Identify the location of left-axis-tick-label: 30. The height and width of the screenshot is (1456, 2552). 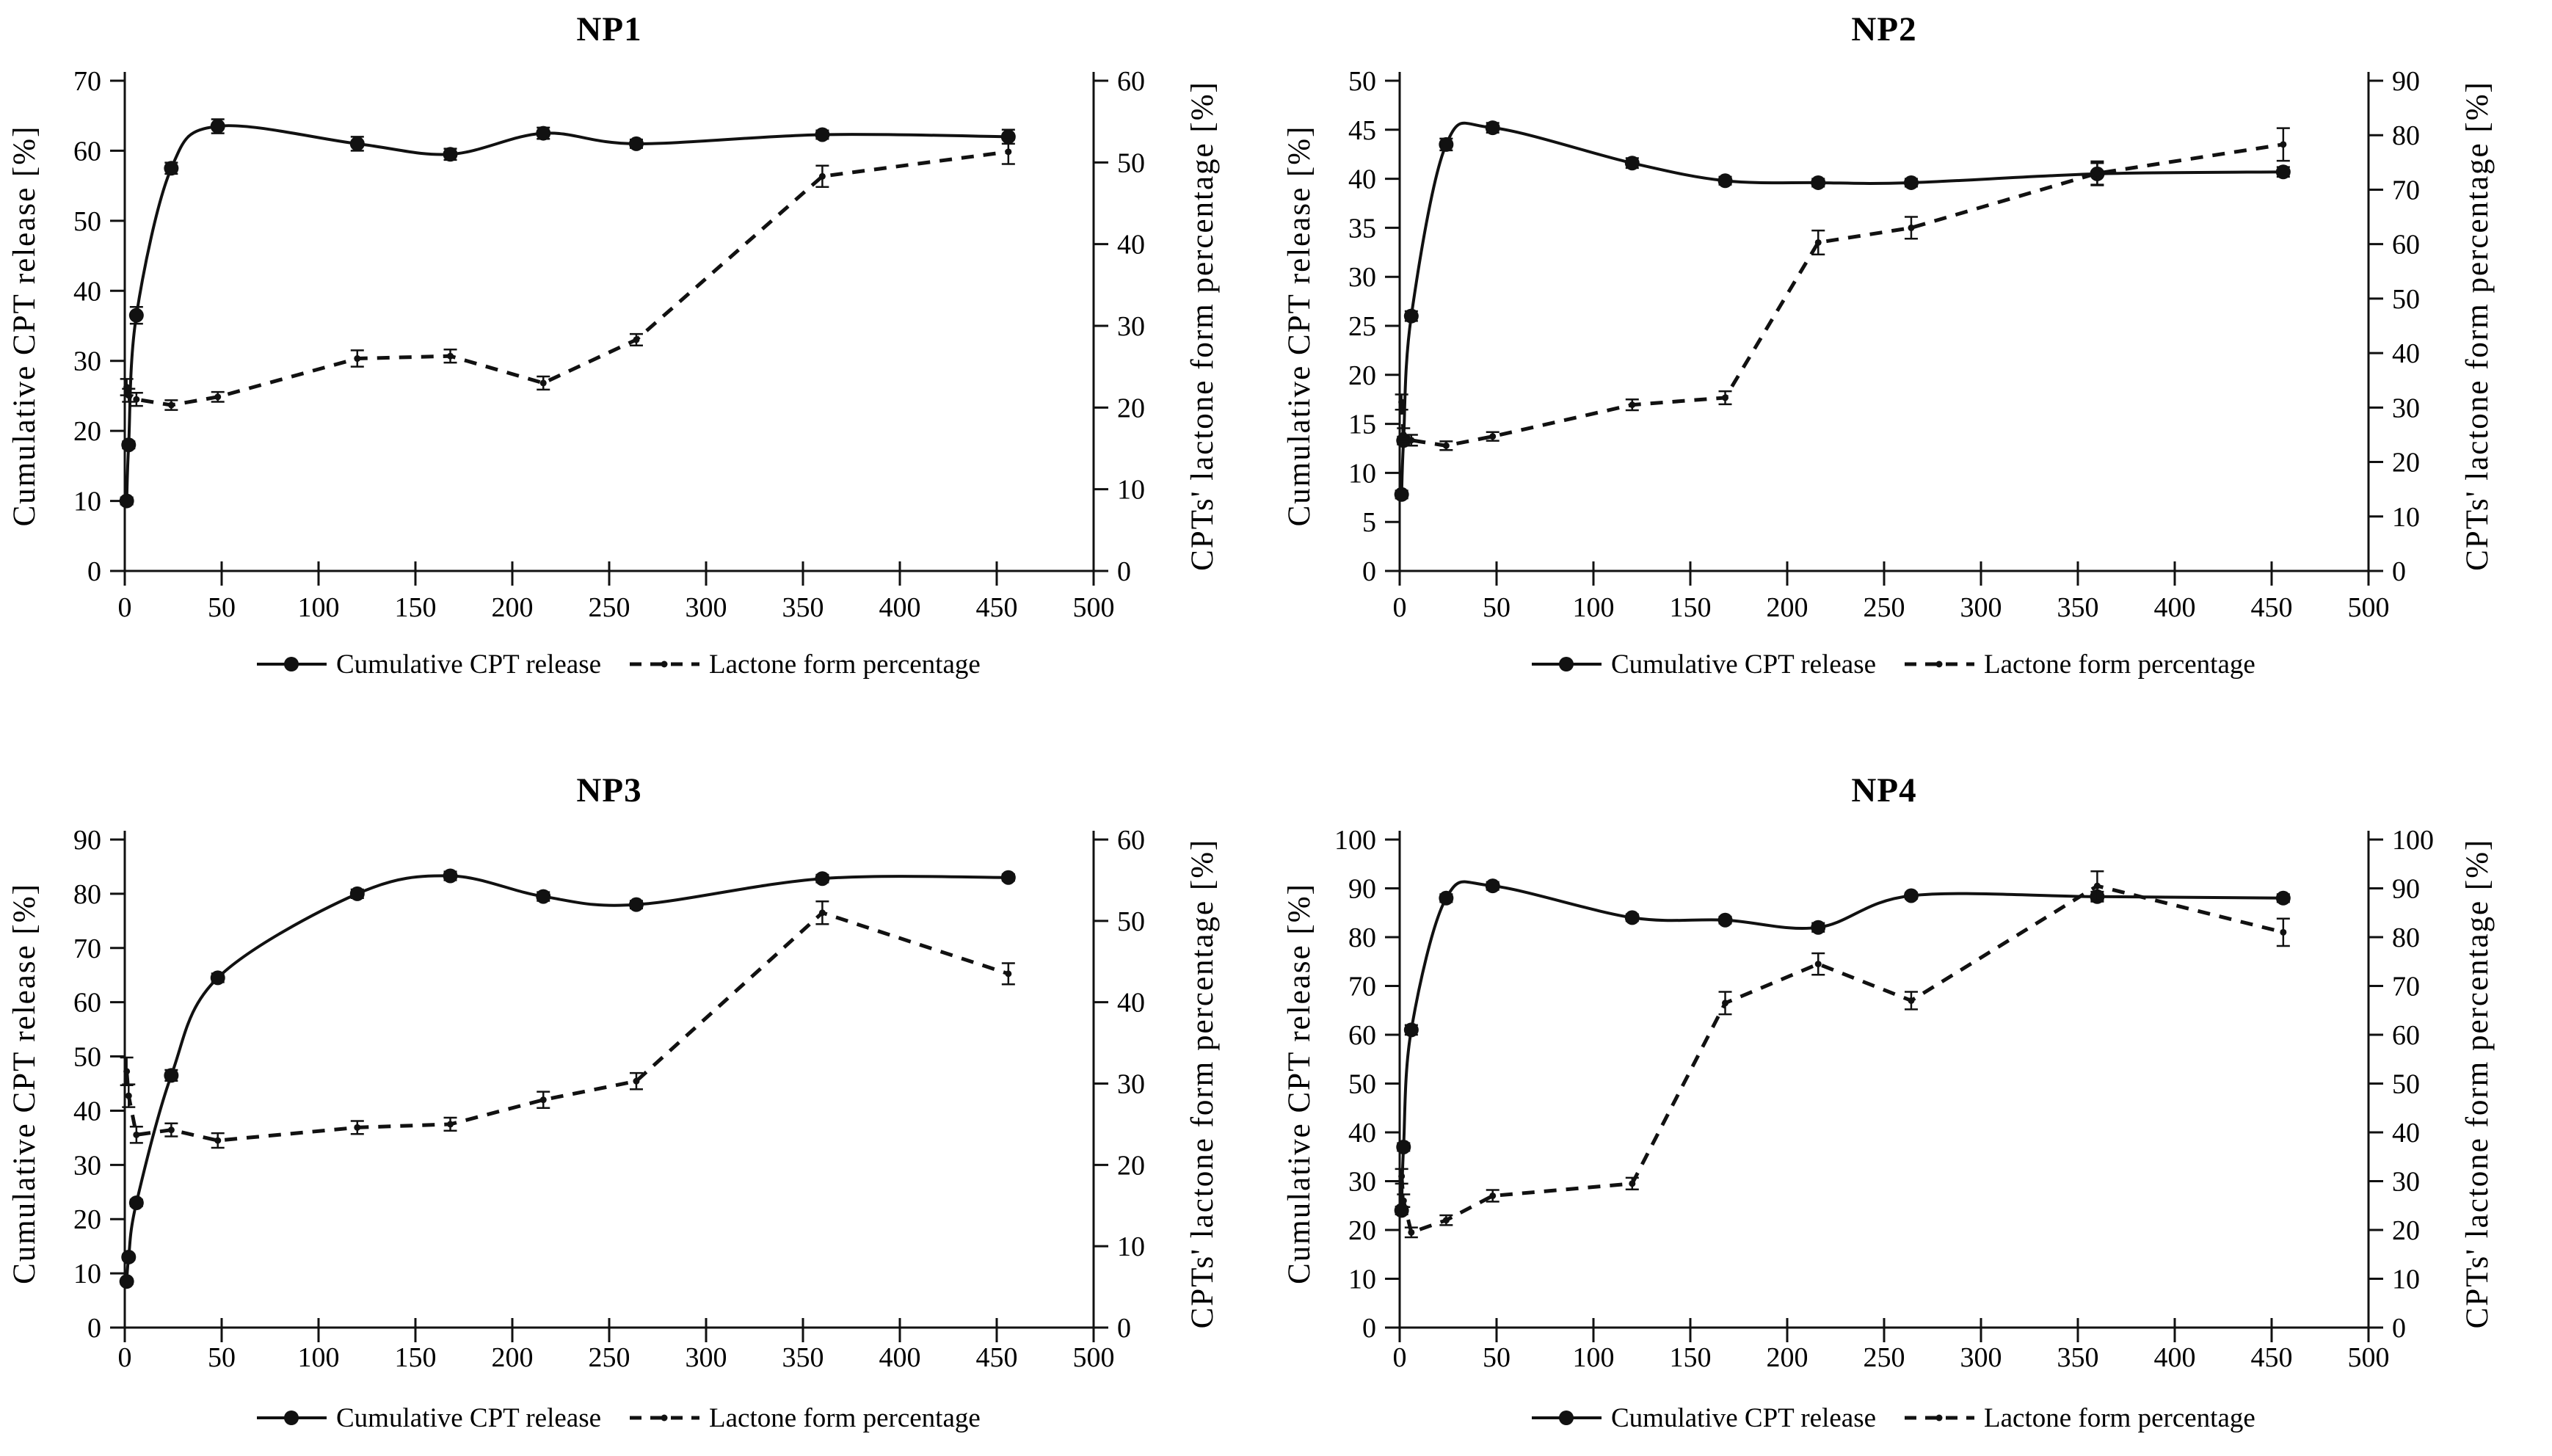
(1362, 277).